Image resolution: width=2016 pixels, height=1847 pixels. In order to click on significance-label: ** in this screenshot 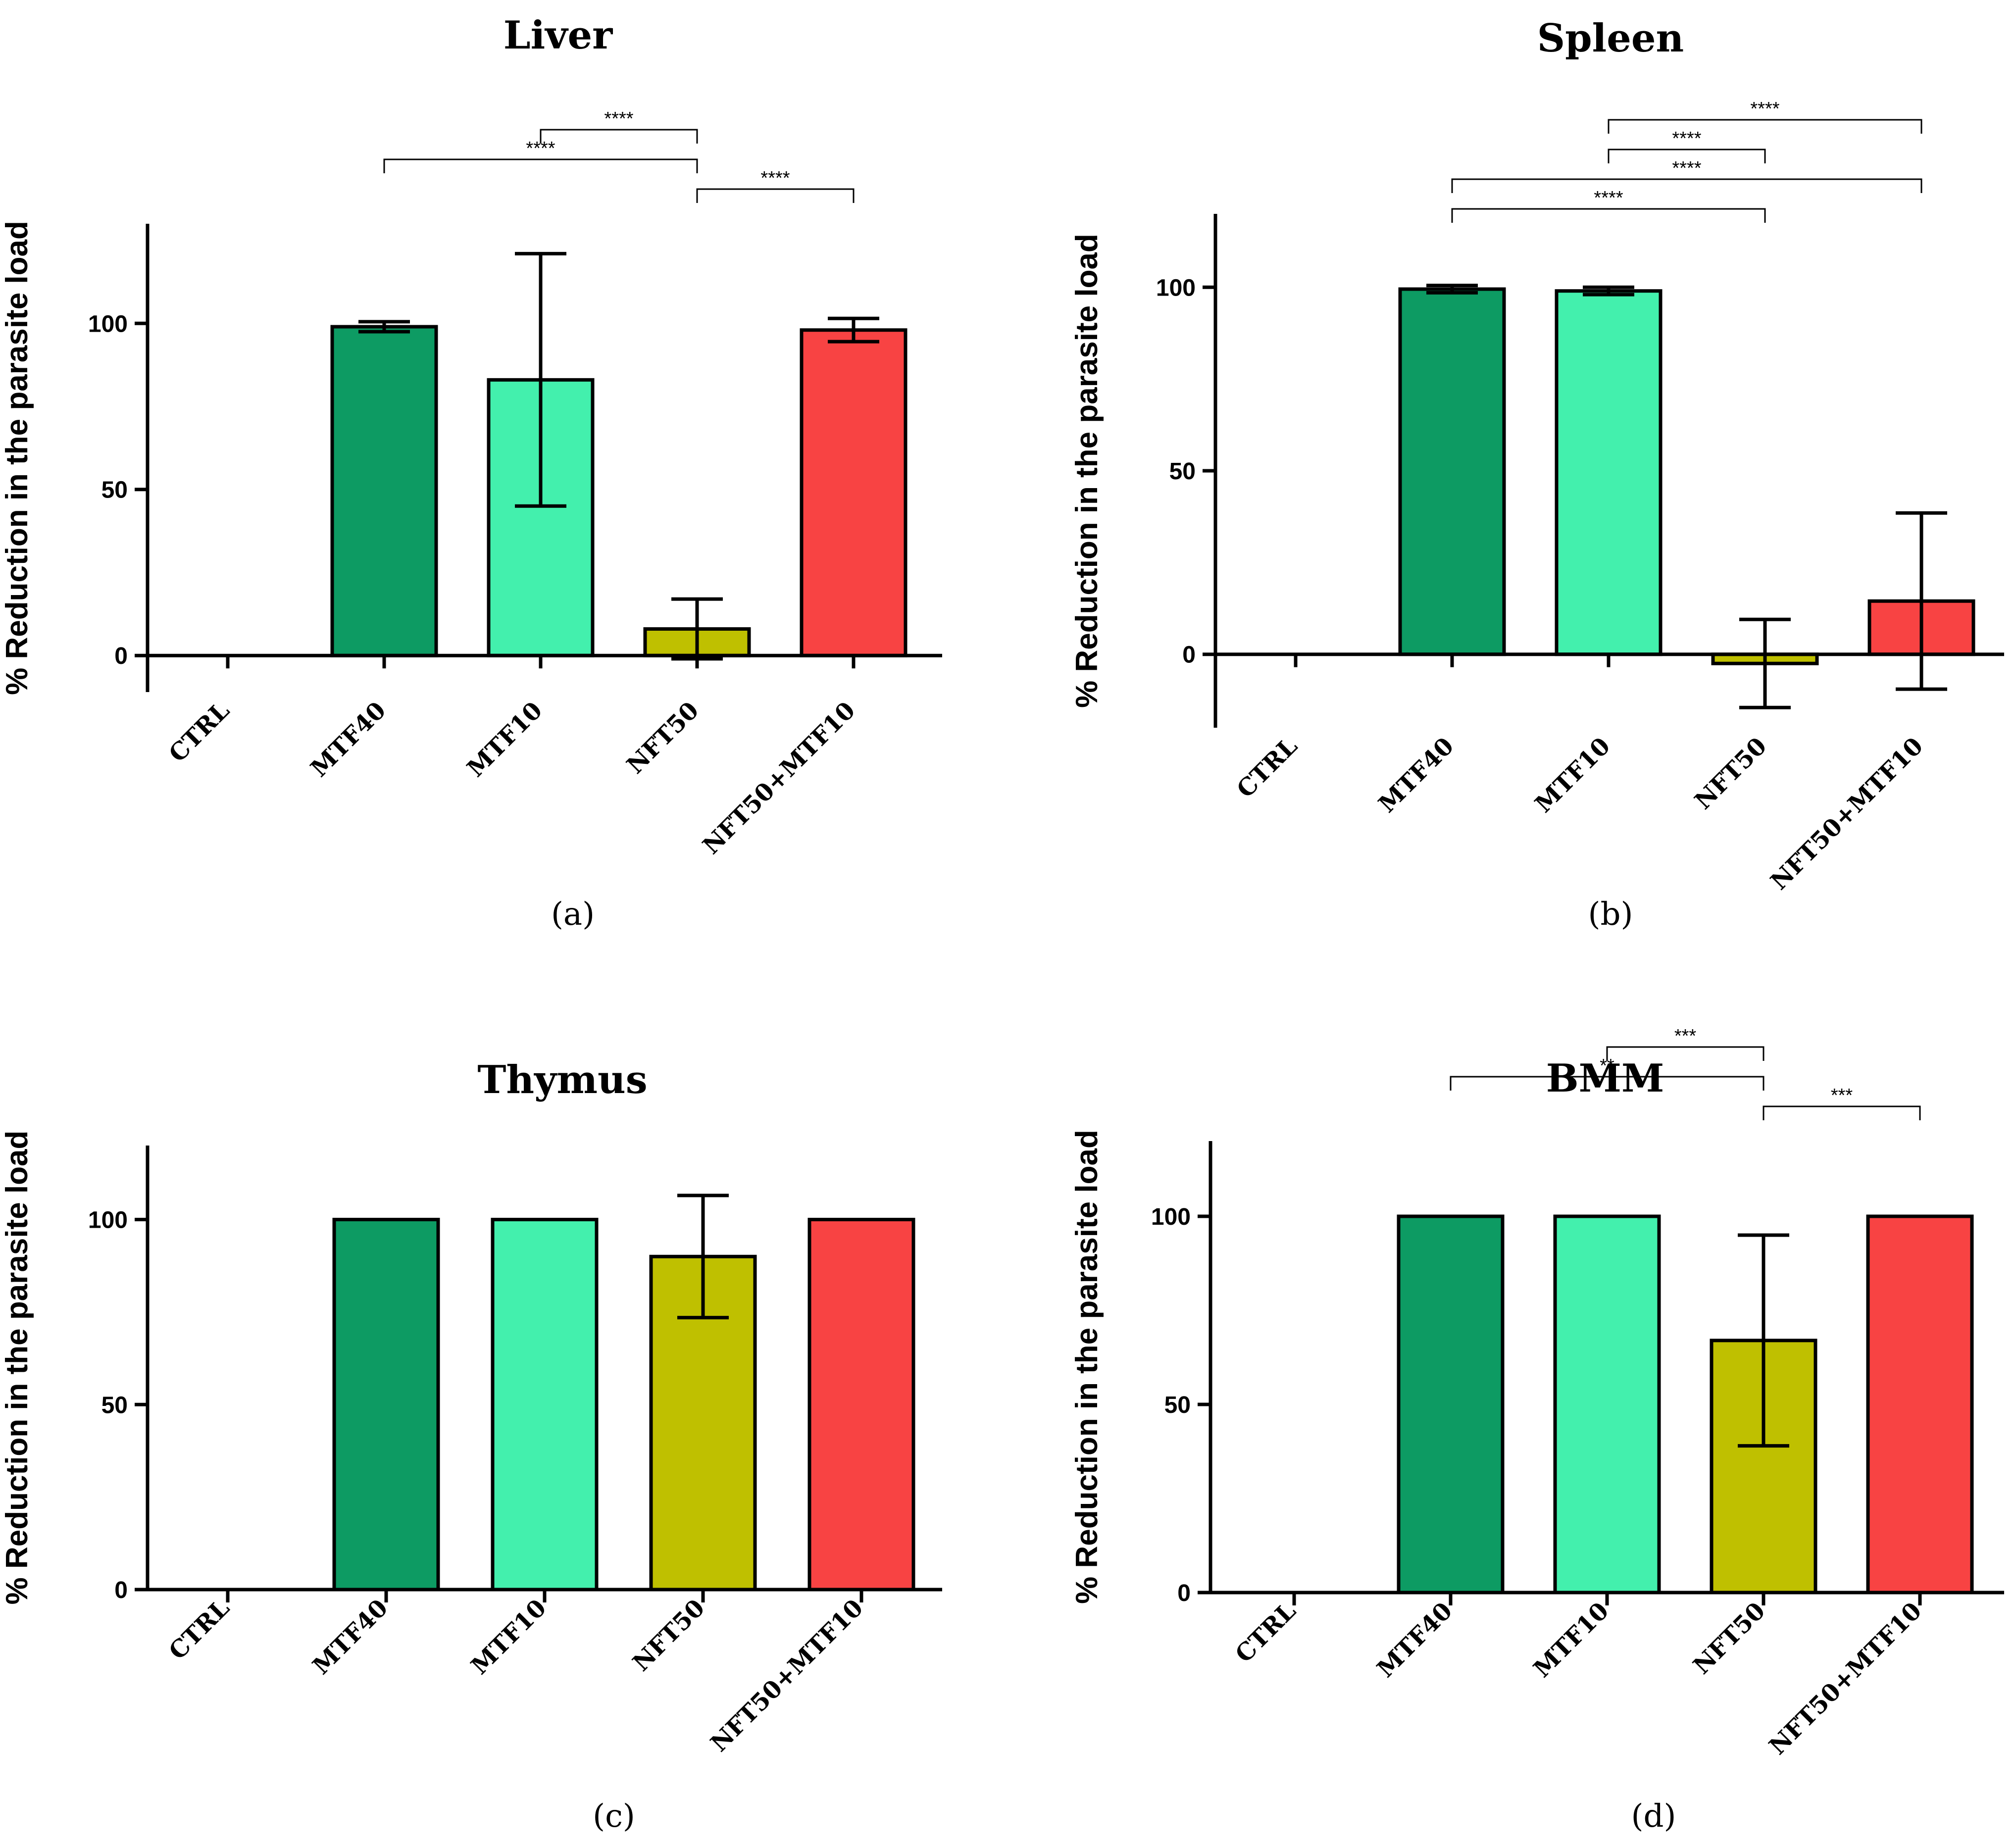, I will do `click(1607, 1065)`.